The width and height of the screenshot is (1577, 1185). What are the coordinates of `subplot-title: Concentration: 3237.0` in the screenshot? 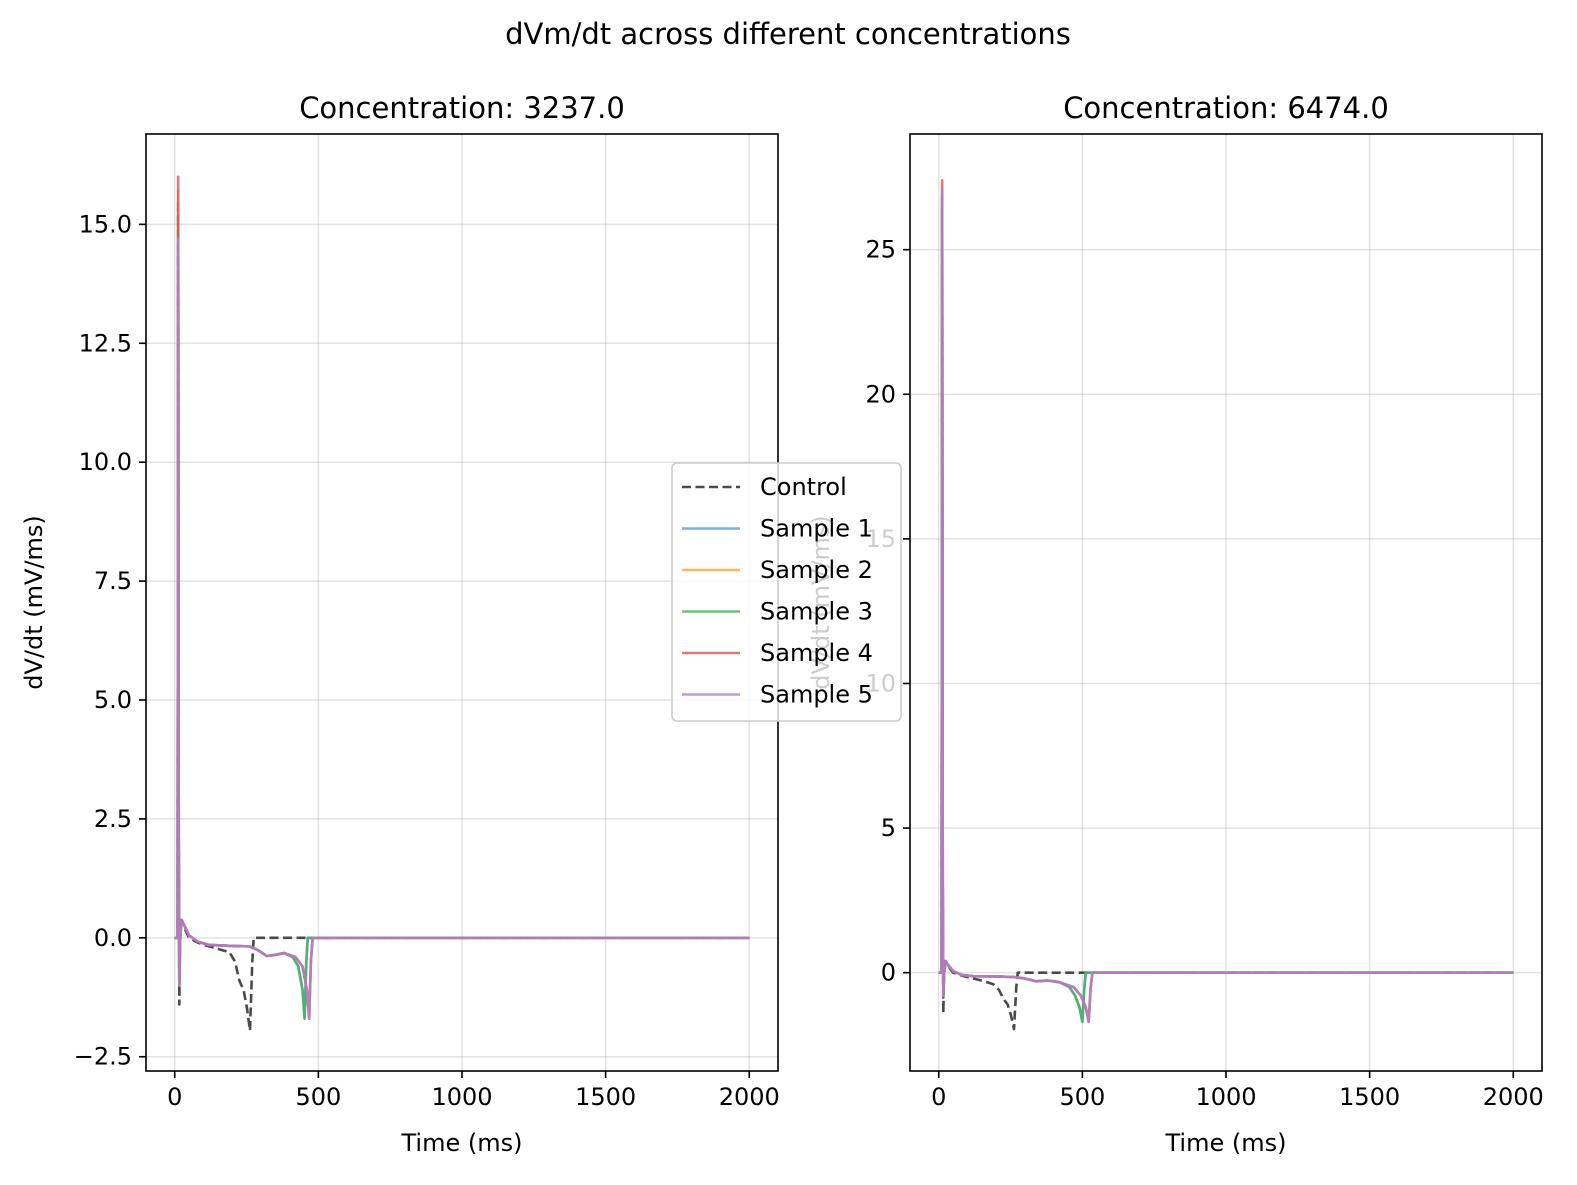 It's located at (462, 108).